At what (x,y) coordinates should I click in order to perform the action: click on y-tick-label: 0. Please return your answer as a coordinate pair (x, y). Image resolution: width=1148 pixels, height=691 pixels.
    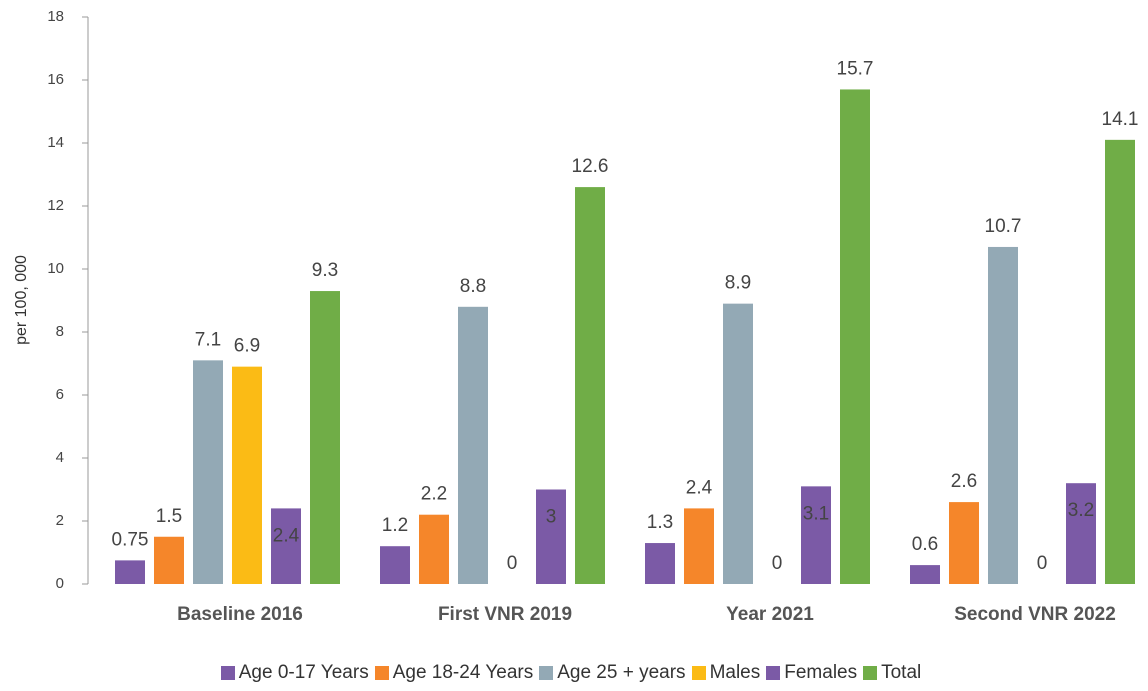
    Looking at the image, I should click on (60, 583).